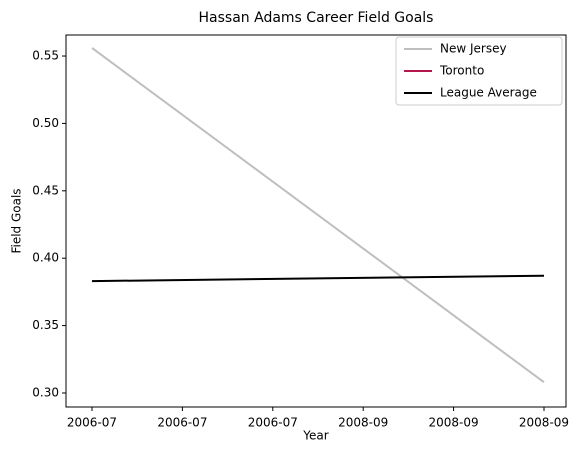 The image size is (582, 453). Describe the element at coordinates (473, 49) in the screenshot. I see `legend-label: New Jersey` at that location.